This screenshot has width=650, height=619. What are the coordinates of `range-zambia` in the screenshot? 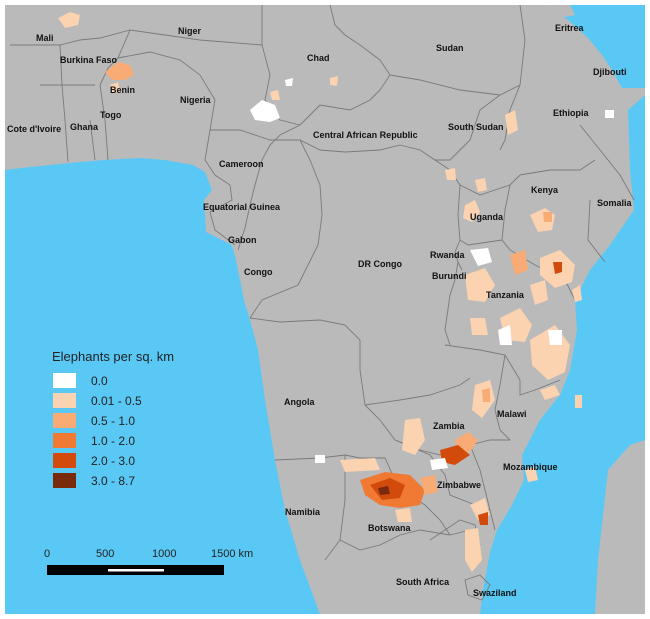 It's located at (413, 436).